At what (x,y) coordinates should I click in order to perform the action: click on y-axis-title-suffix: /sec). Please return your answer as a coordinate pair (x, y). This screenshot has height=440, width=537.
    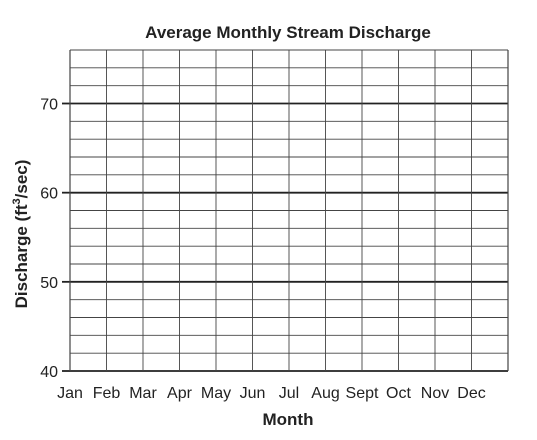
    Looking at the image, I should click on (21, 179).